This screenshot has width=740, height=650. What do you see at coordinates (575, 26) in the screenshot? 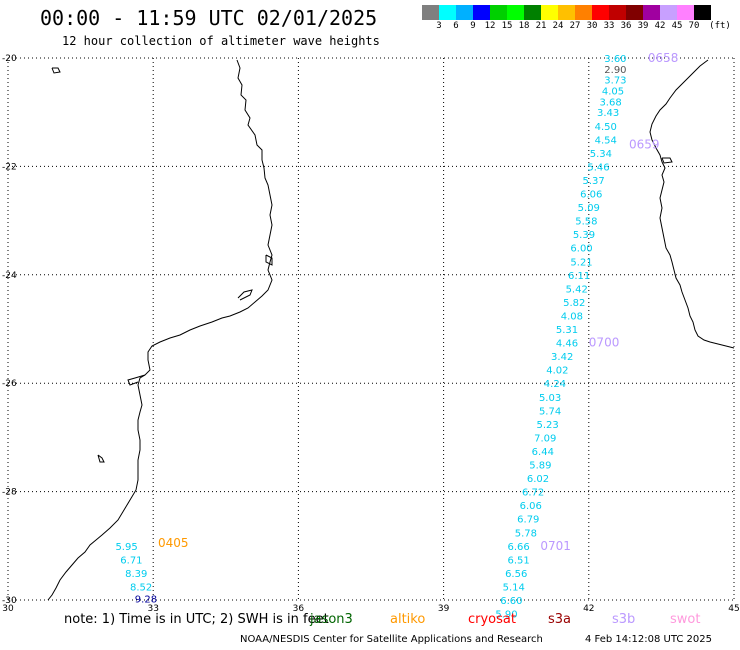
I see `legend-label: 27` at bounding box center [575, 26].